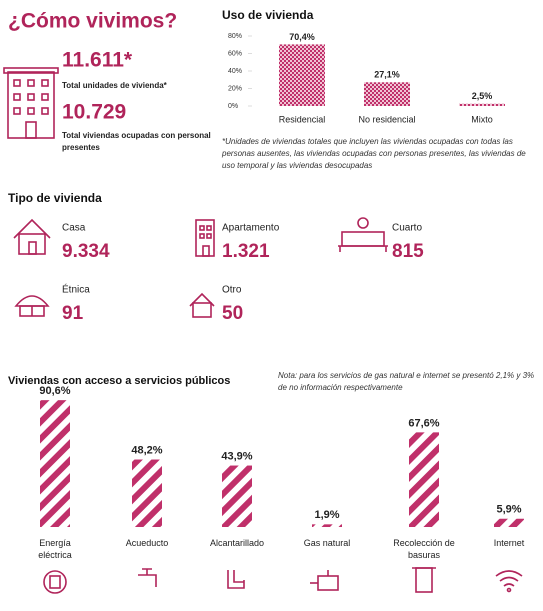 The height and width of the screenshot is (611, 543). What do you see at coordinates (236, 456) in the screenshot?
I see `value-label: 43,9%` at bounding box center [236, 456].